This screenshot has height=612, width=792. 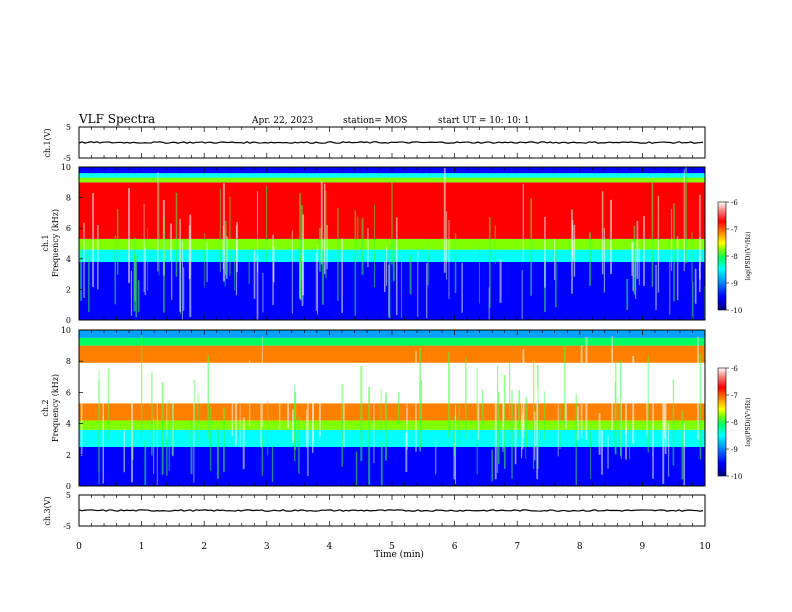 I want to click on ch1-colorbar: -6 -7 -8 -9 -10 log(PSD)(V²/Hz), so click(x=734, y=257).